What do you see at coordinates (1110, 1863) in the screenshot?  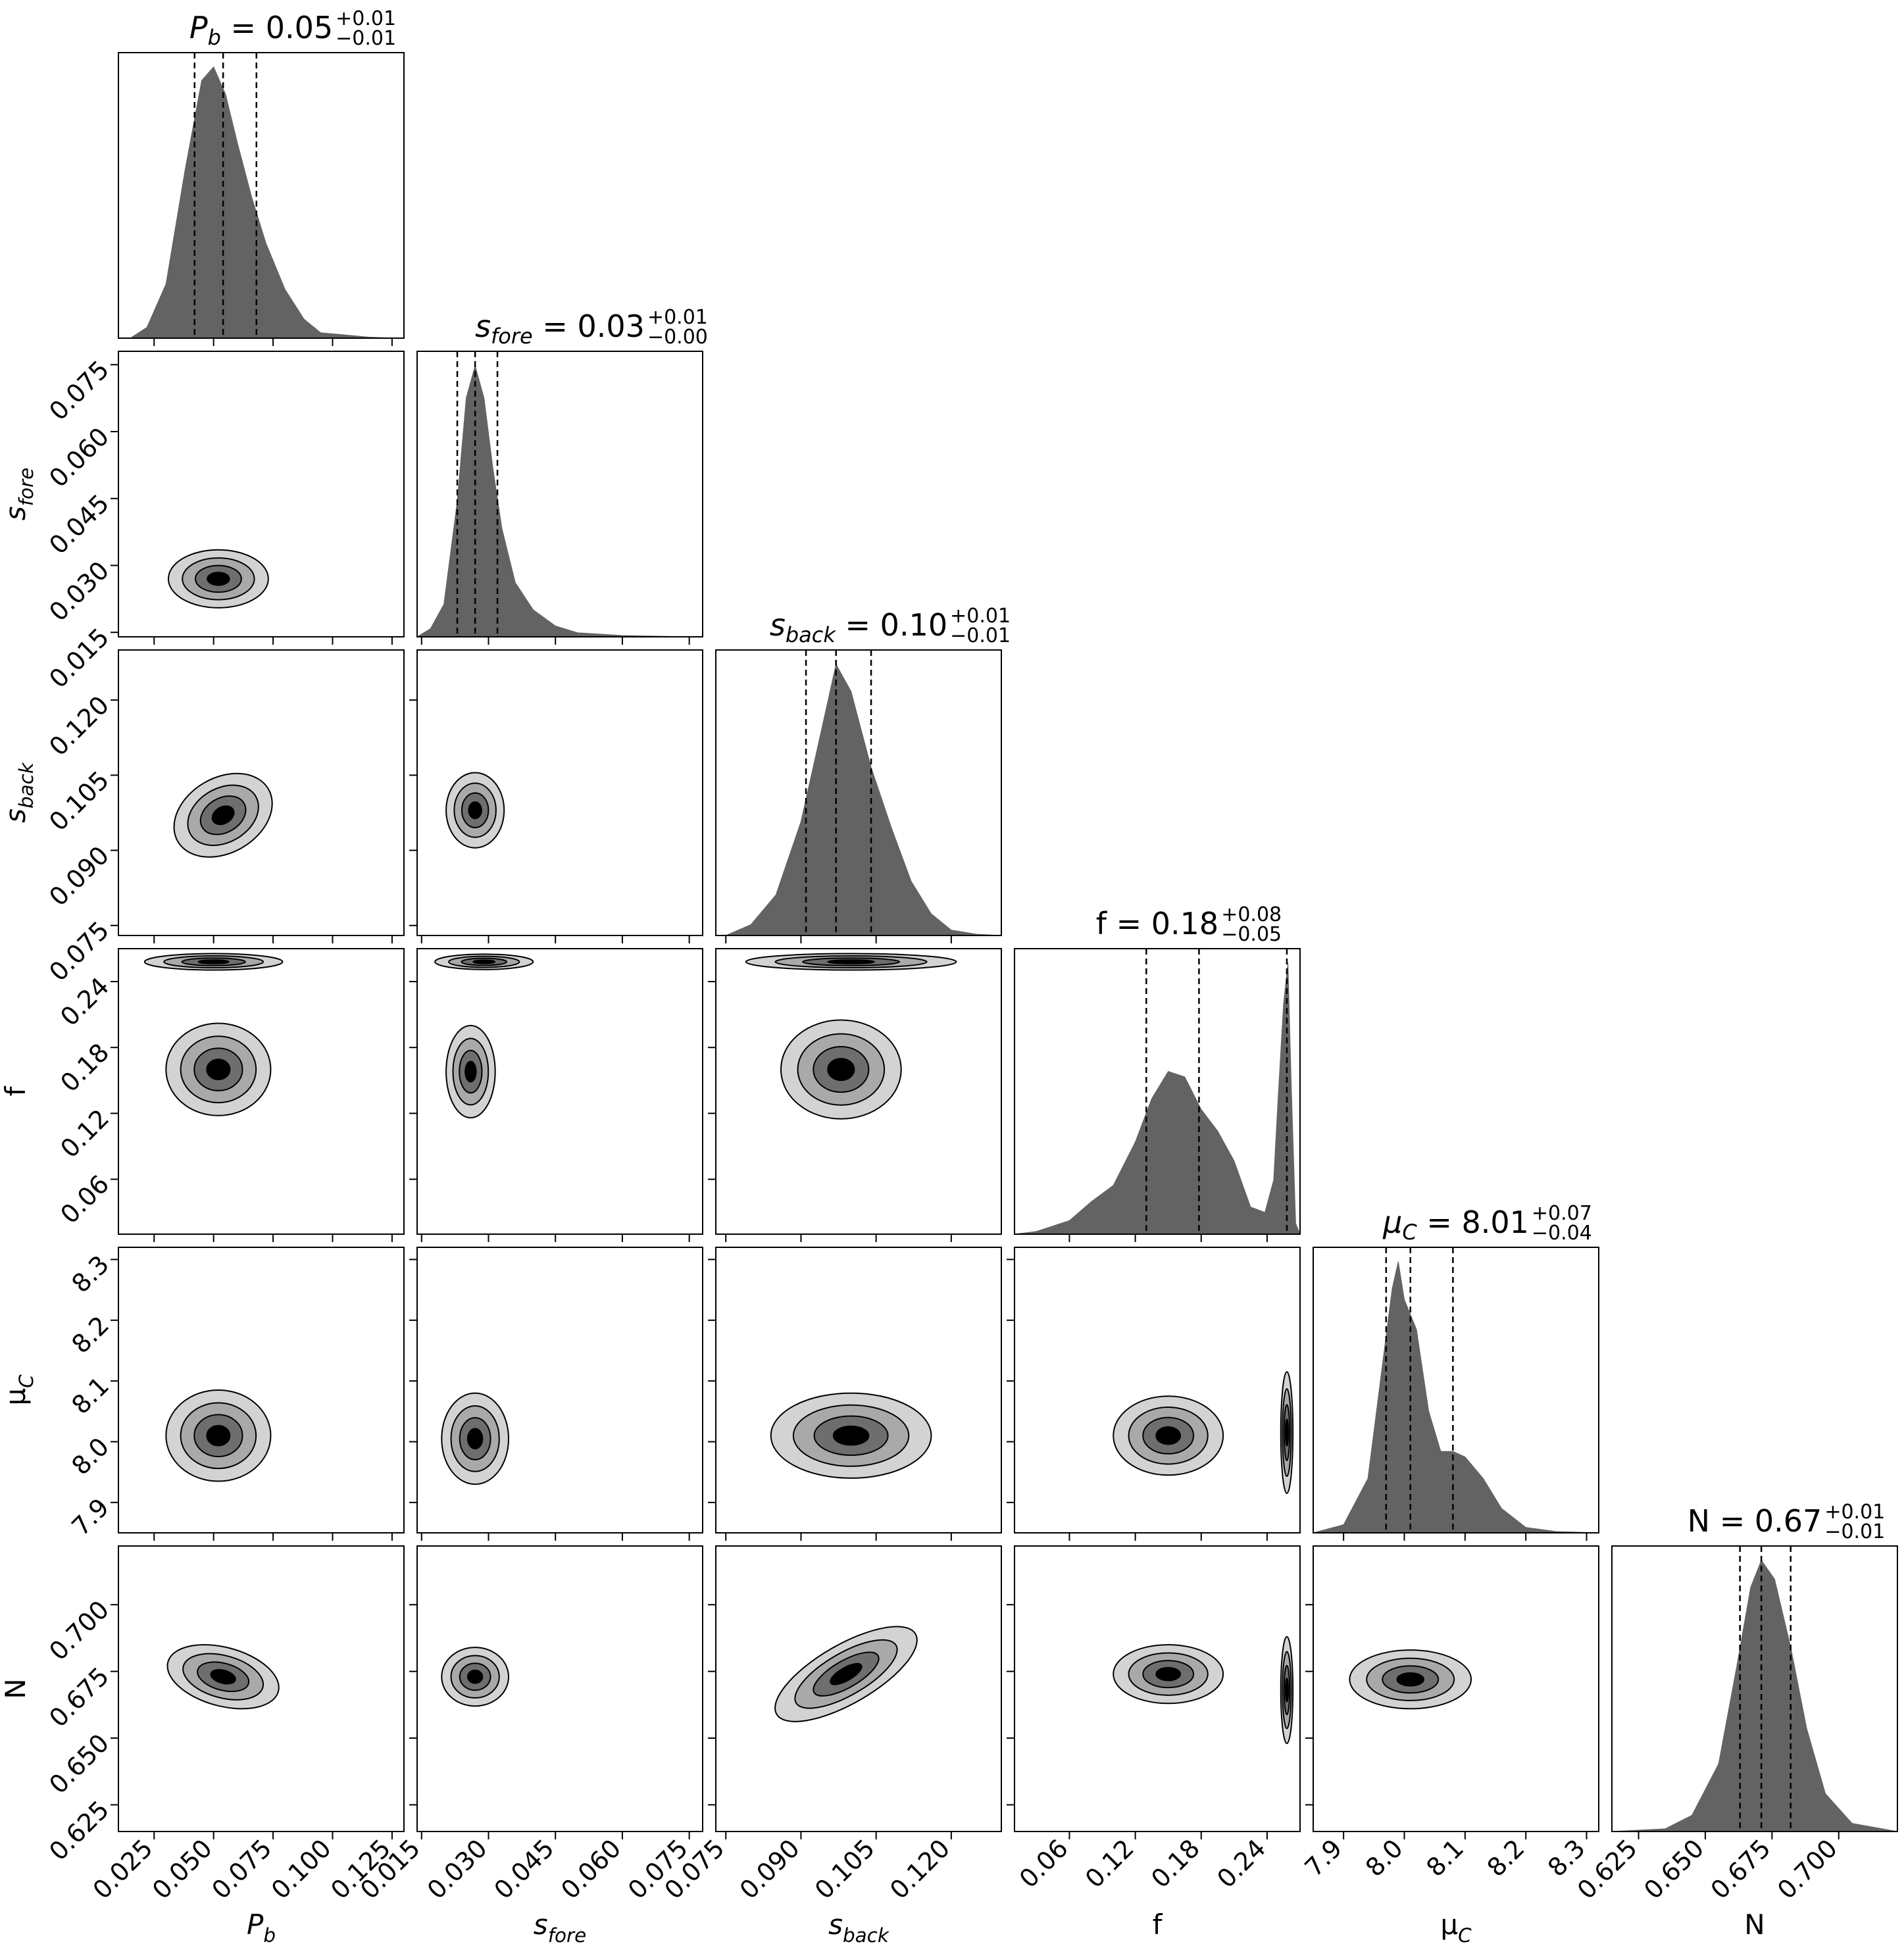 I see `x-tick-label: 0.12` at bounding box center [1110, 1863].